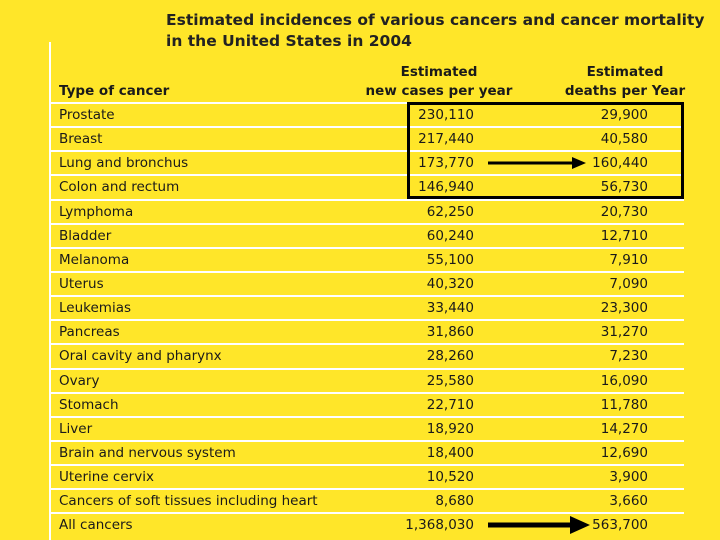  What do you see at coordinates (450, 259) in the screenshot?
I see `cell-new-cases: 55,100` at bounding box center [450, 259].